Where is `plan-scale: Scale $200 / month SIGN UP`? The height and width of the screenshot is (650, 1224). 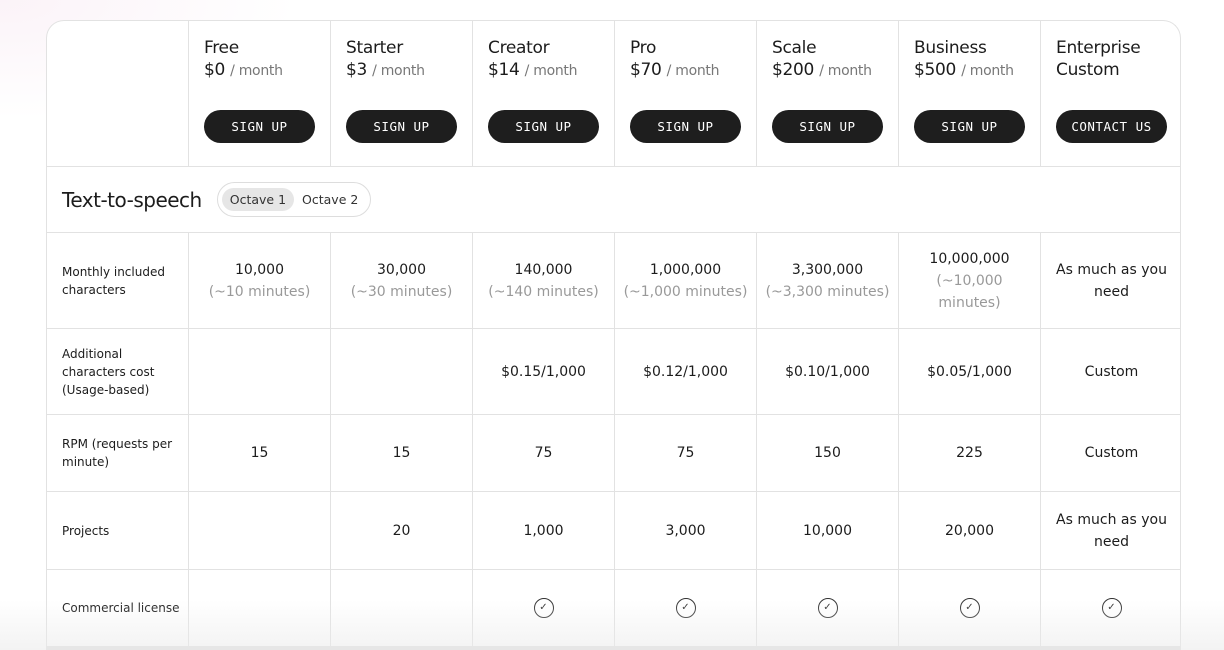
plan-scale: Scale $200 / month SIGN UP is located at coordinates (827, 93).